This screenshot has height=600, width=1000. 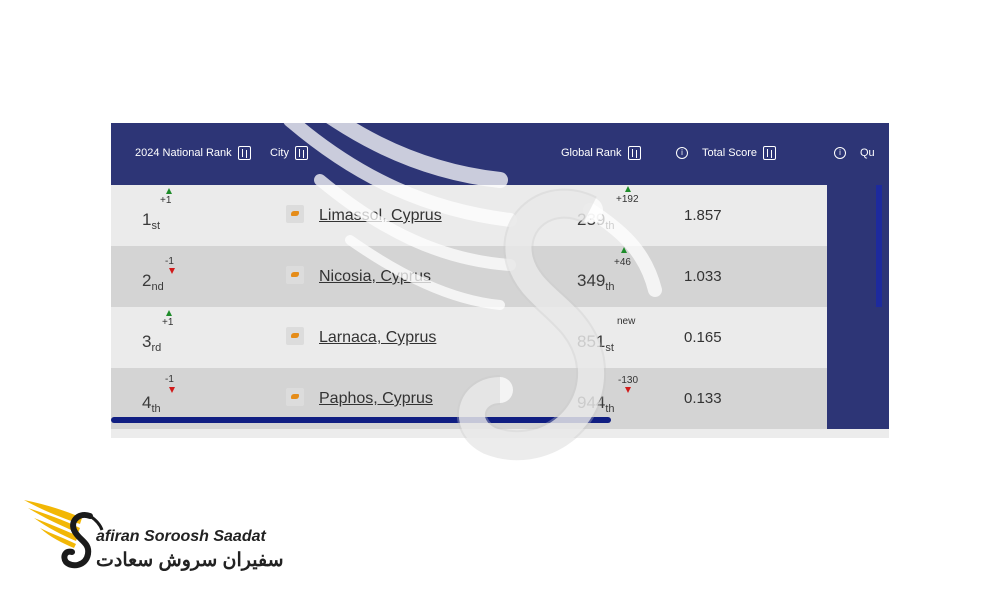 What do you see at coordinates (627, 199) in the screenshot?
I see `global-rank-change: +192` at bounding box center [627, 199].